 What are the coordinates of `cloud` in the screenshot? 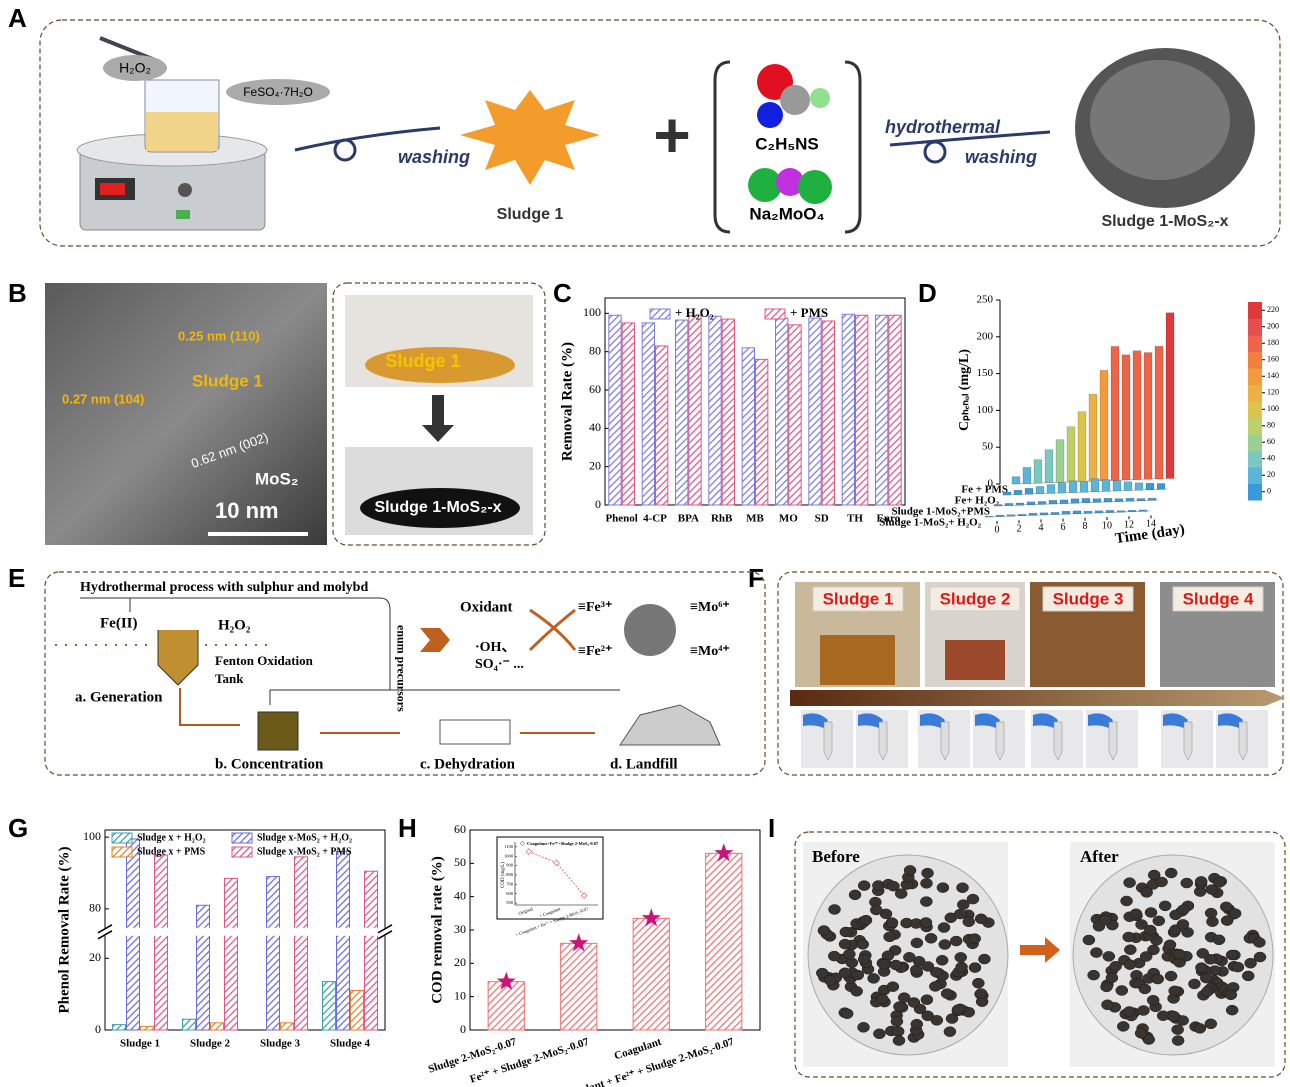 It's located at (135, 68).